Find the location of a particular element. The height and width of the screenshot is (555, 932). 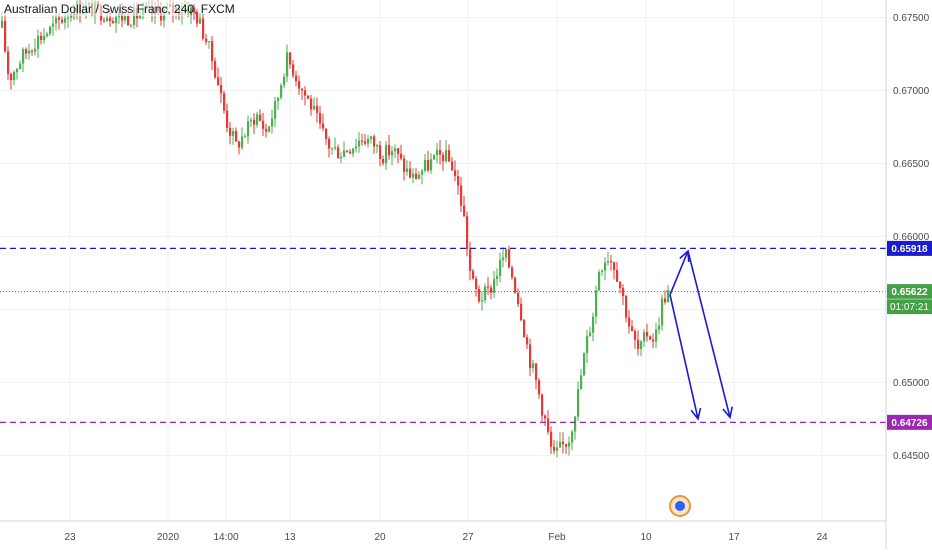

x-tick-label: 24 is located at coordinates (822, 537).